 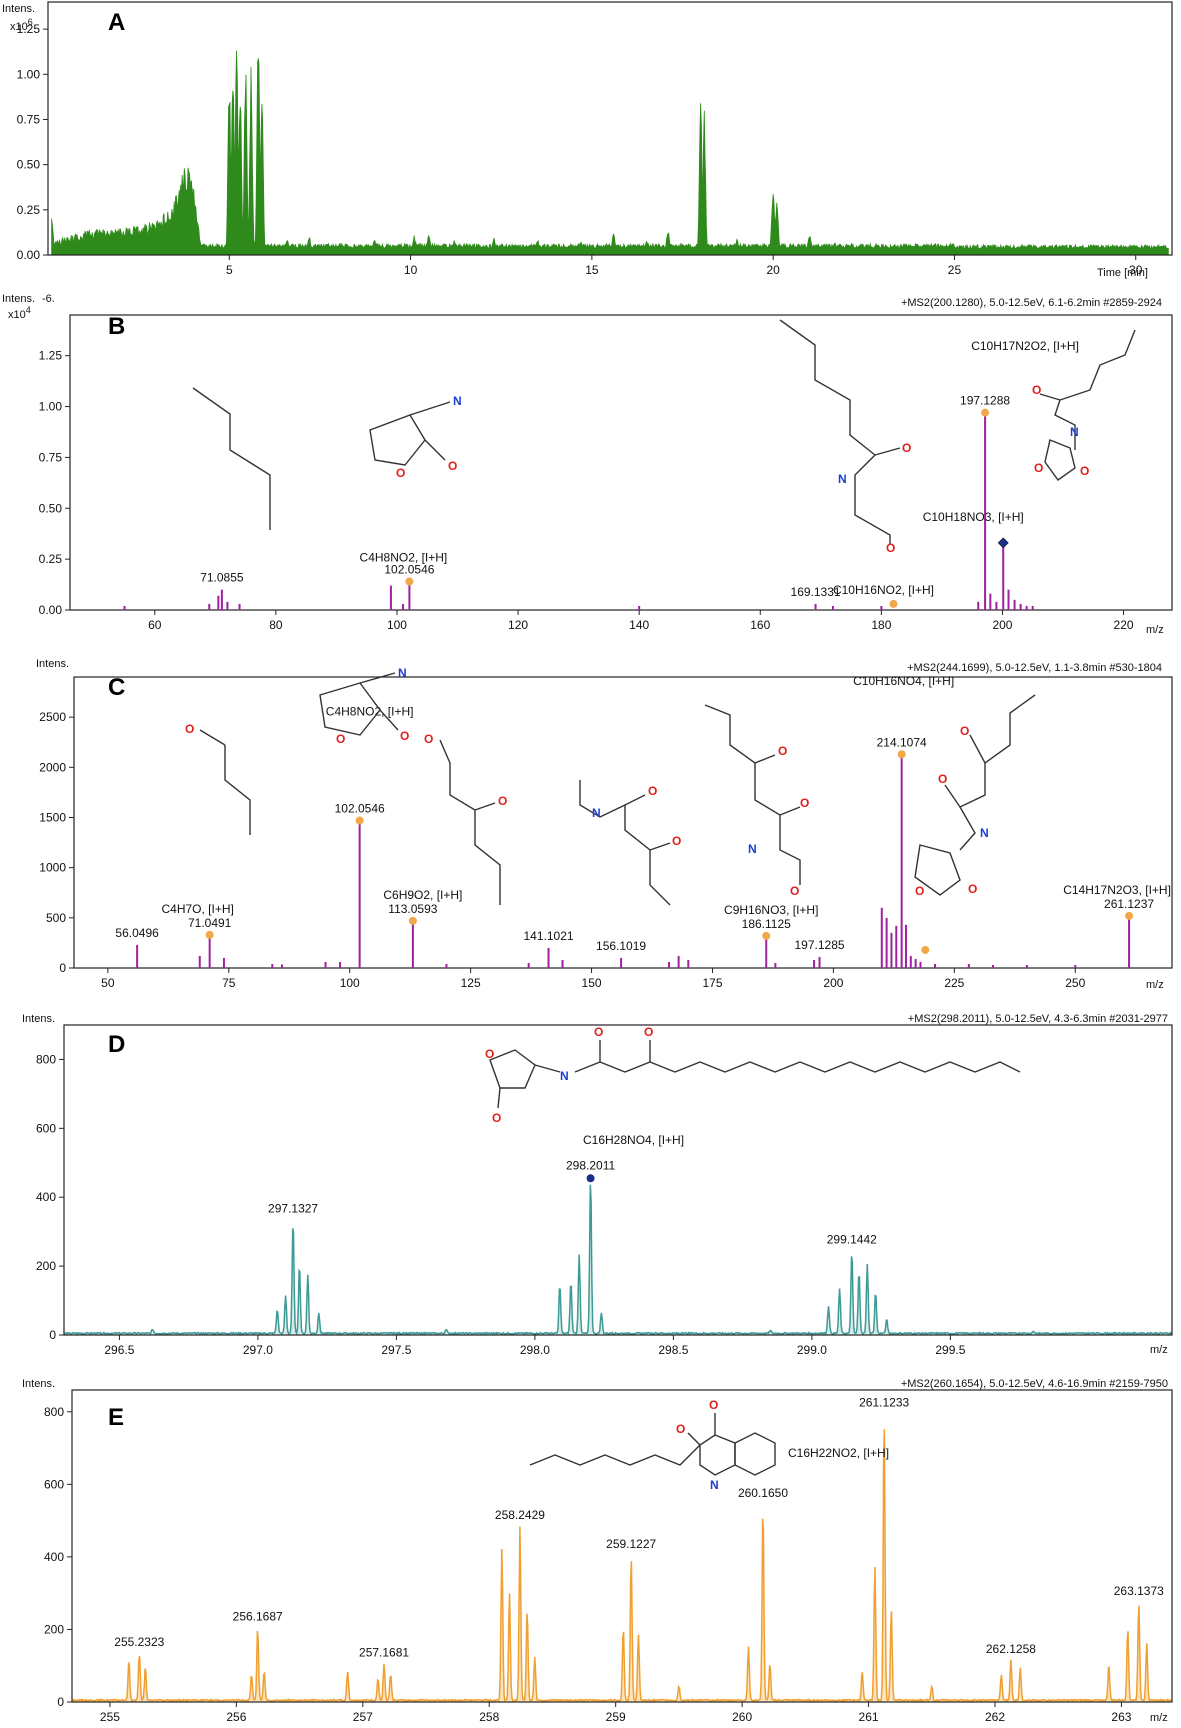 I want to click on x-tick-label: 20, so click(x=773, y=270).